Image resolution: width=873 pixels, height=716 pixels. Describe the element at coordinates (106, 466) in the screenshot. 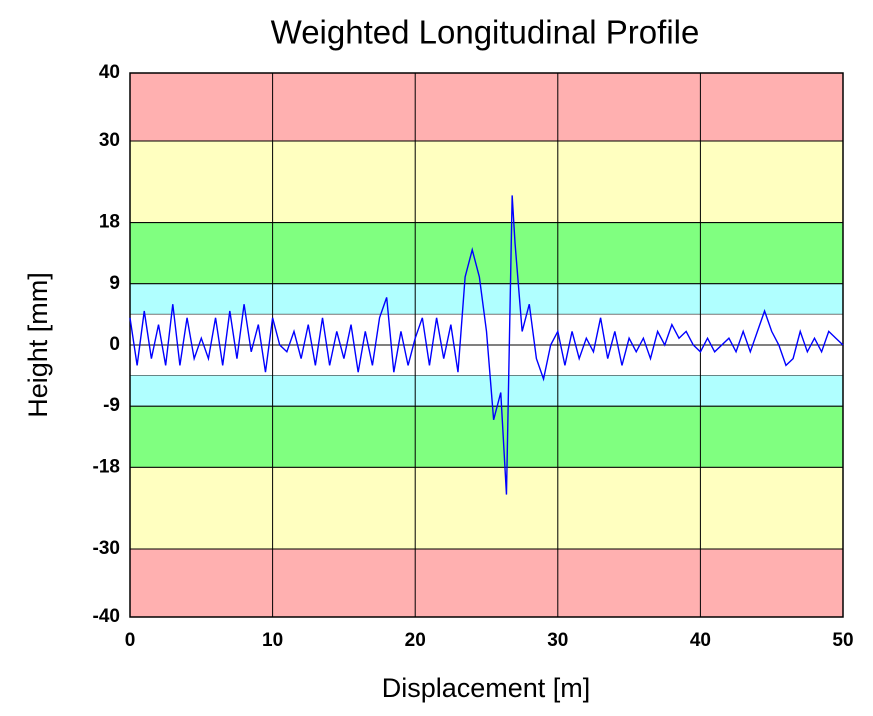

I see `y-tick-label: -18` at that location.